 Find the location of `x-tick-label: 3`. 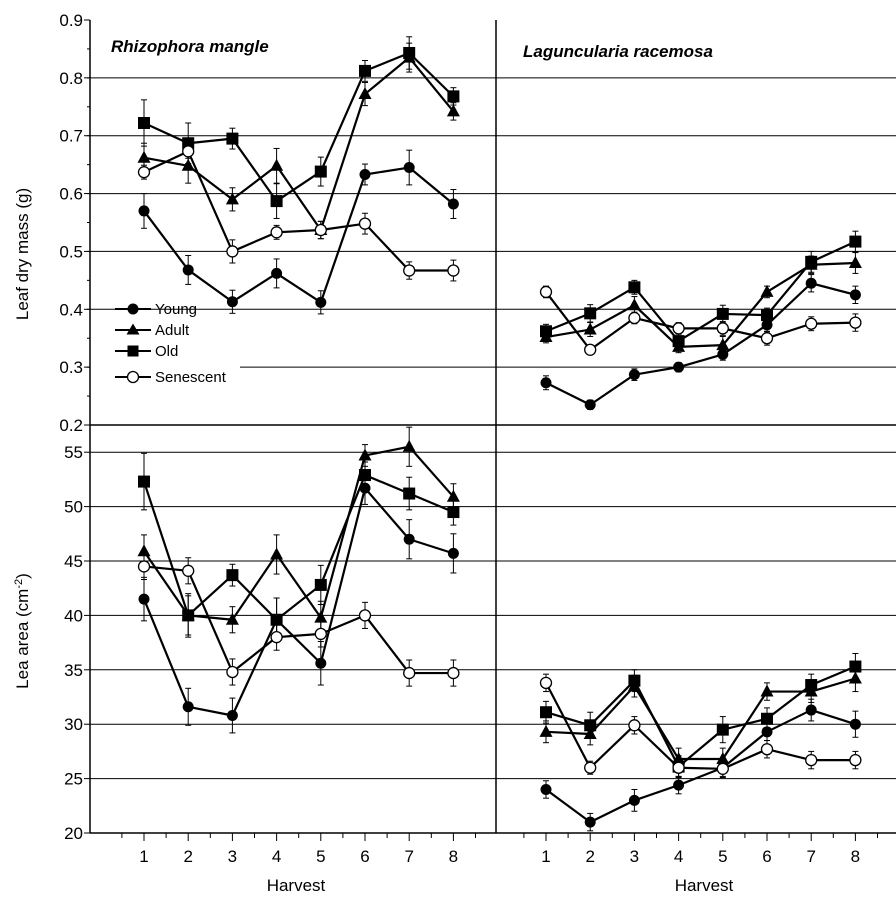

x-tick-label: 3 is located at coordinates (634, 856).